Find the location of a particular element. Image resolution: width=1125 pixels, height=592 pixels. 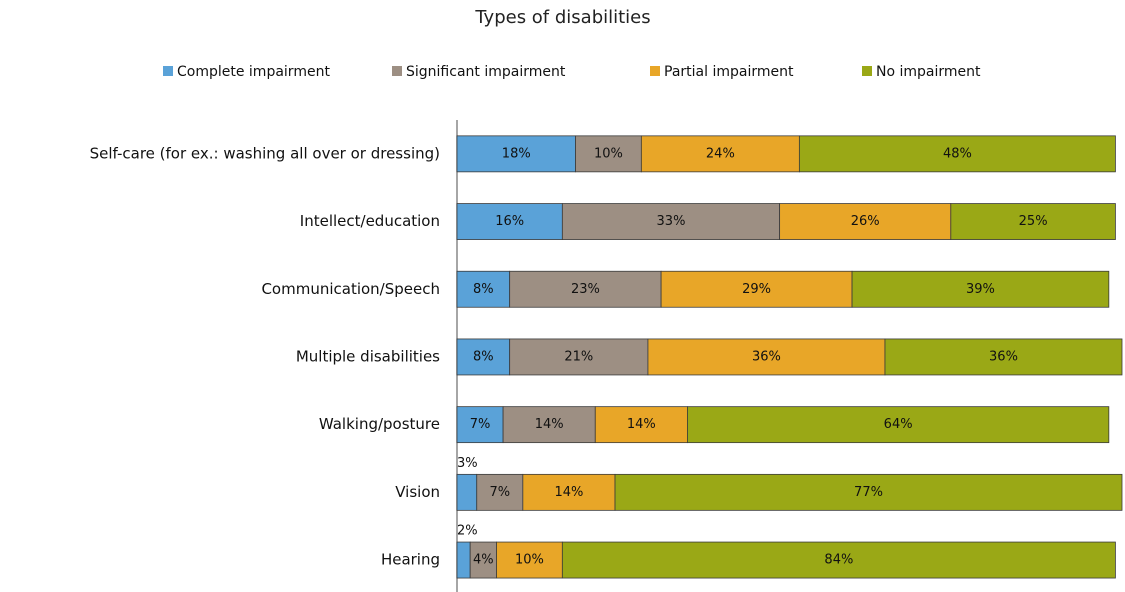

data-label: 23% is located at coordinates (585, 289).